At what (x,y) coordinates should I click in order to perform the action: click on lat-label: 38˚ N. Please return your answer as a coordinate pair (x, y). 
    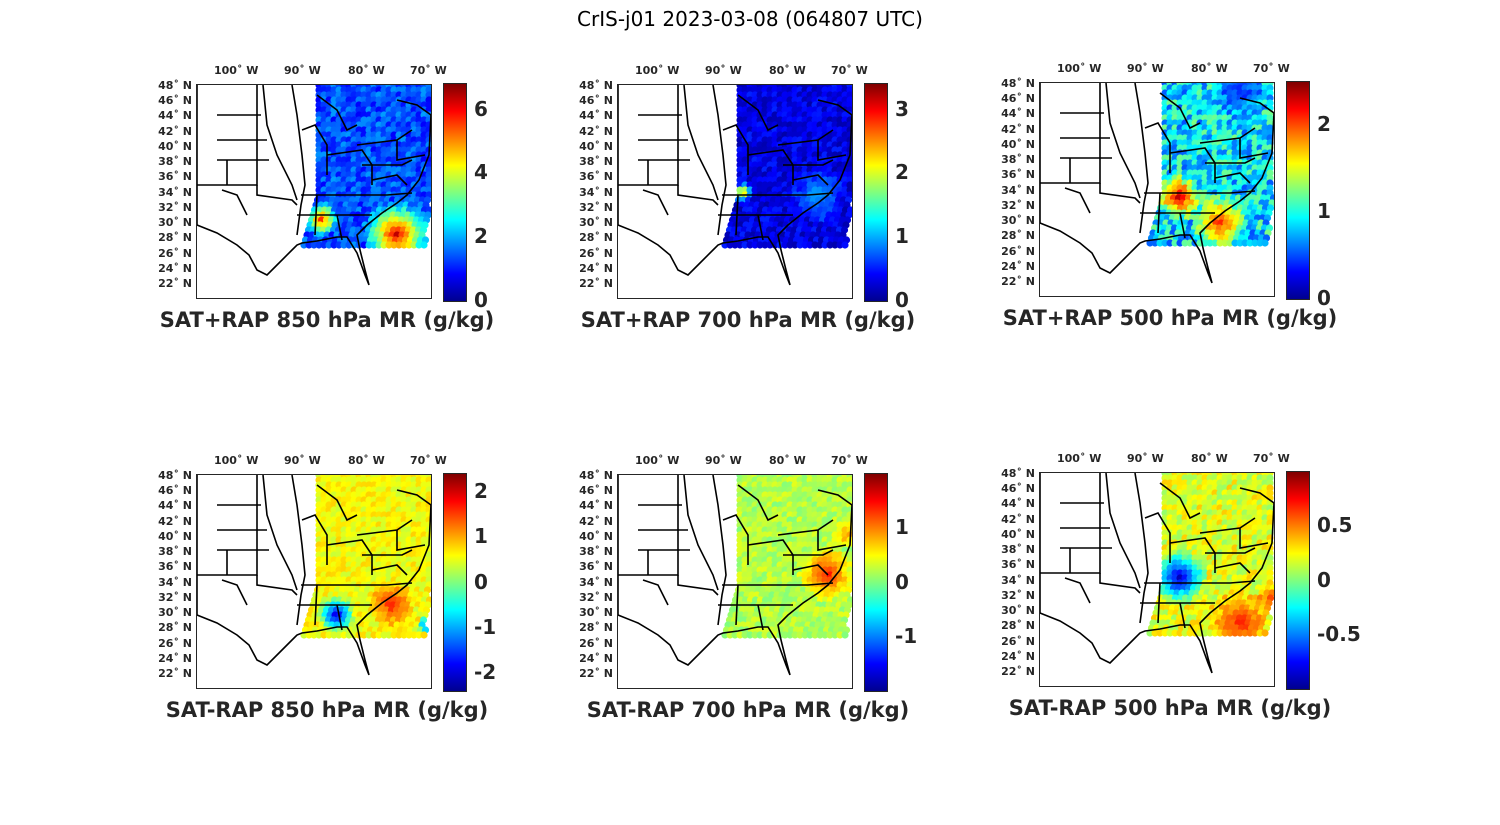
    Looking at the image, I should click on (596, 162).